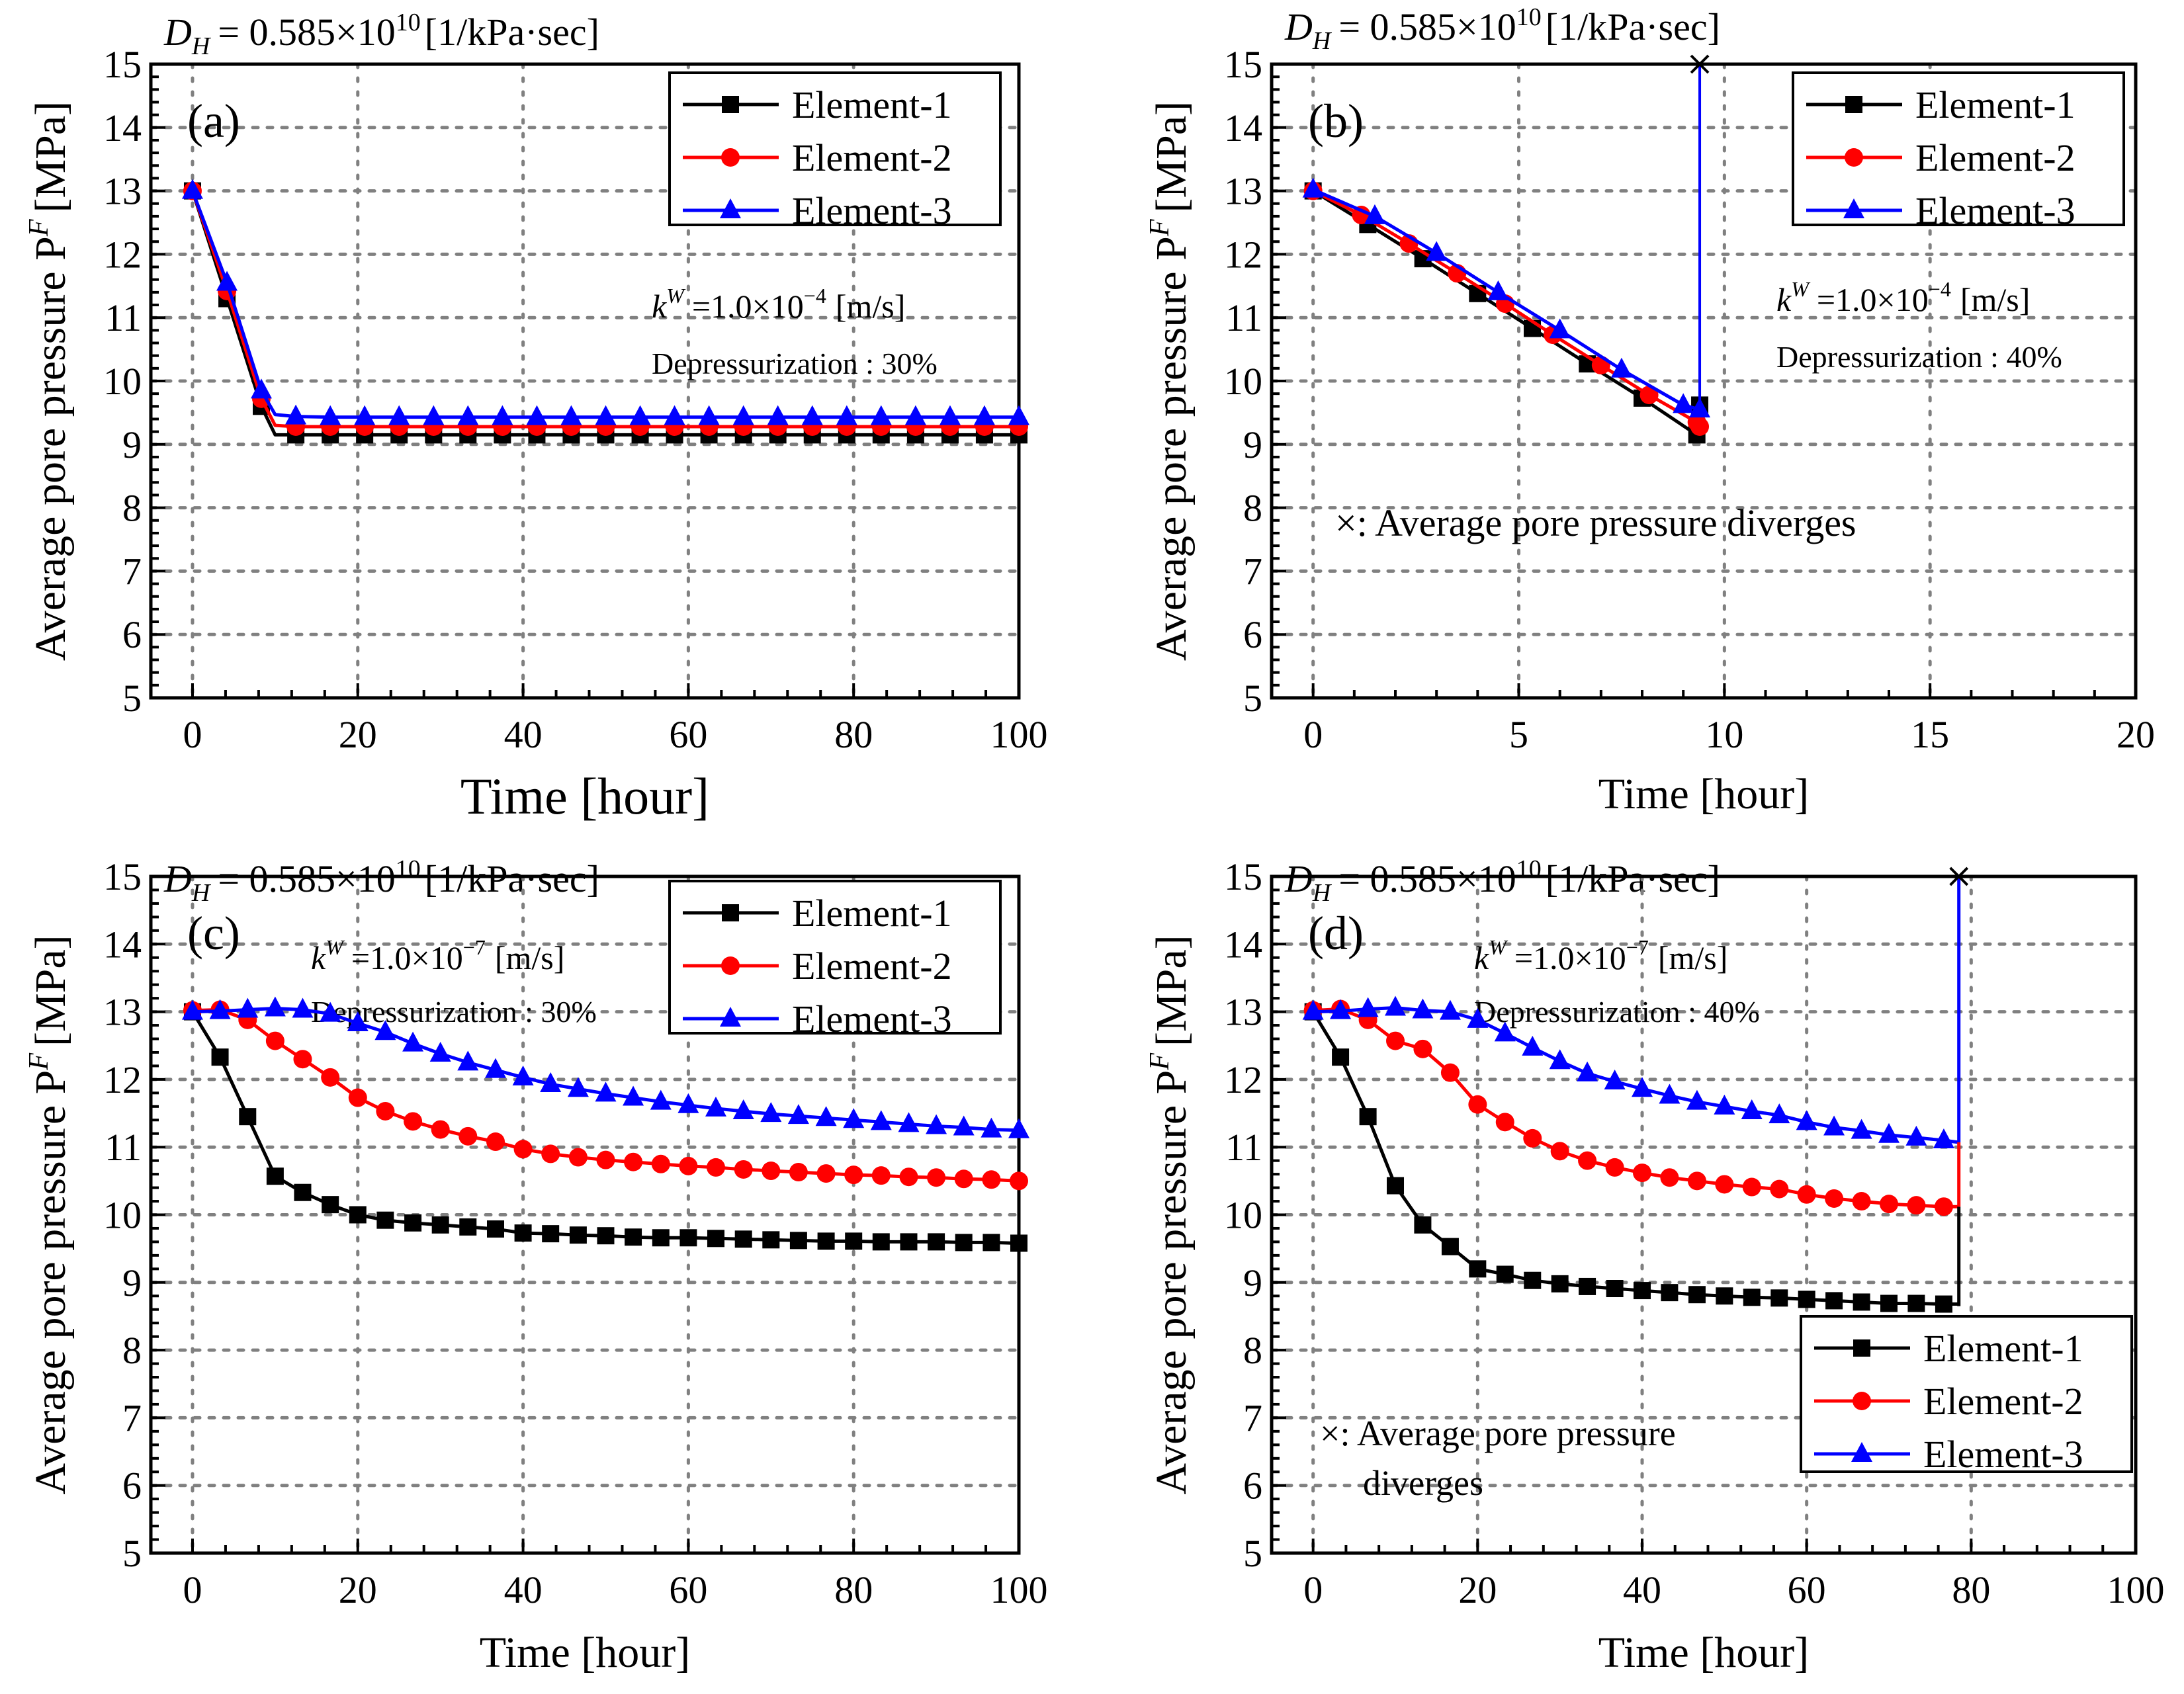 This screenshot has width=2184, height=1694. Describe the element at coordinates (1930, 734) in the screenshot. I see `x-tick-label: 15` at that location.